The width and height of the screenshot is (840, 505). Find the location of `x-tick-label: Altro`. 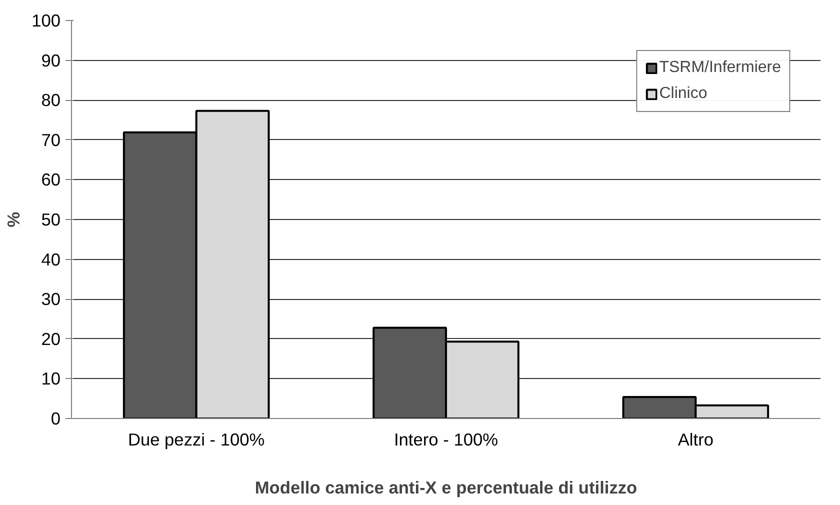

x-tick-label: Altro is located at coordinates (696, 440).